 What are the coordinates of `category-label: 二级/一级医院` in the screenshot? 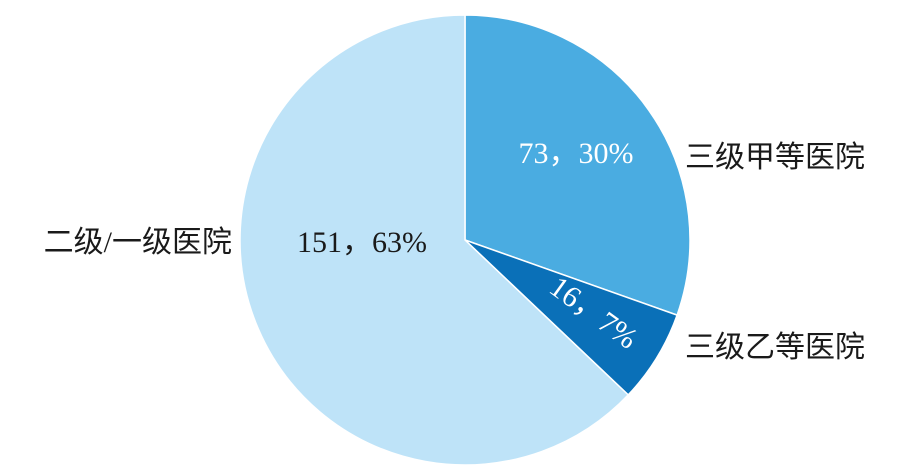 It's located at (138, 242).